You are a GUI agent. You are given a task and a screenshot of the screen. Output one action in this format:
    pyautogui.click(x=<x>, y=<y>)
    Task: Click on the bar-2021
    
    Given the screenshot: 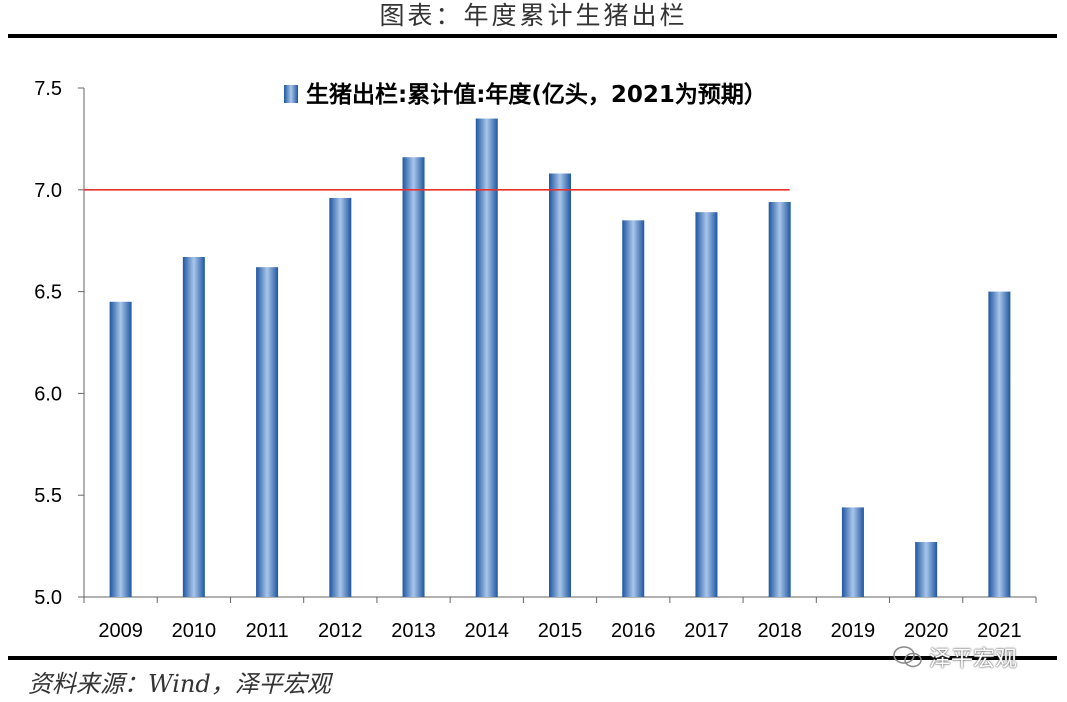 What is the action you would take?
    pyautogui.click(x=999, y=444)
    